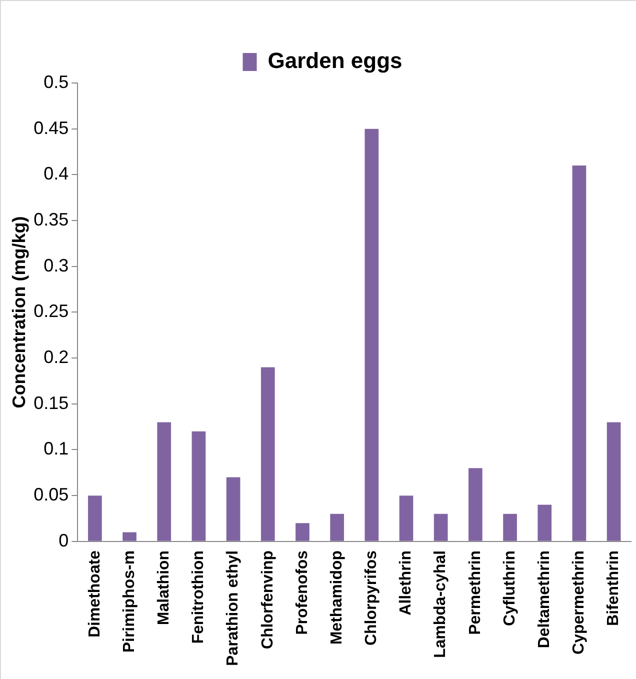 The width and height of the screenshot is (636, 679). I want to click on y-tick-label: 0, so click(63, 540).